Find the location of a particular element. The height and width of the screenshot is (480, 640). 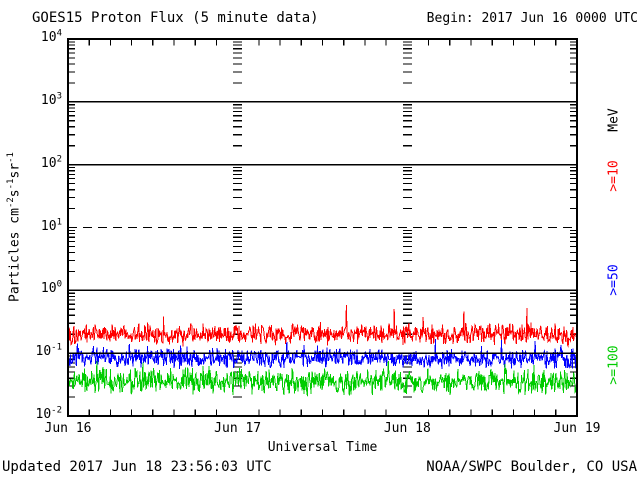

superscript: 2 is located at coordinates (59, 159).